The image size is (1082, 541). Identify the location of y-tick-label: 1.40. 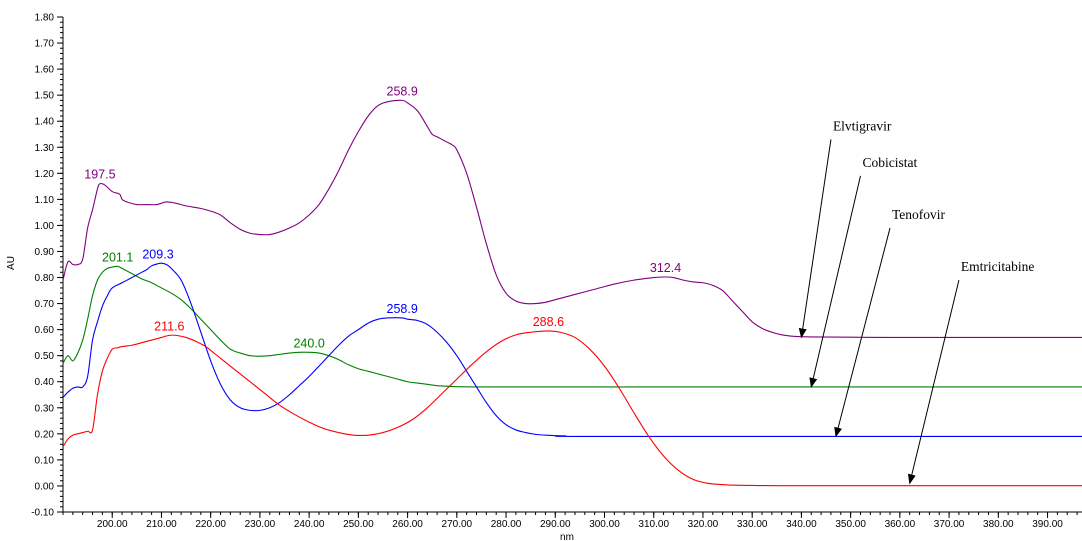
(45, 122).